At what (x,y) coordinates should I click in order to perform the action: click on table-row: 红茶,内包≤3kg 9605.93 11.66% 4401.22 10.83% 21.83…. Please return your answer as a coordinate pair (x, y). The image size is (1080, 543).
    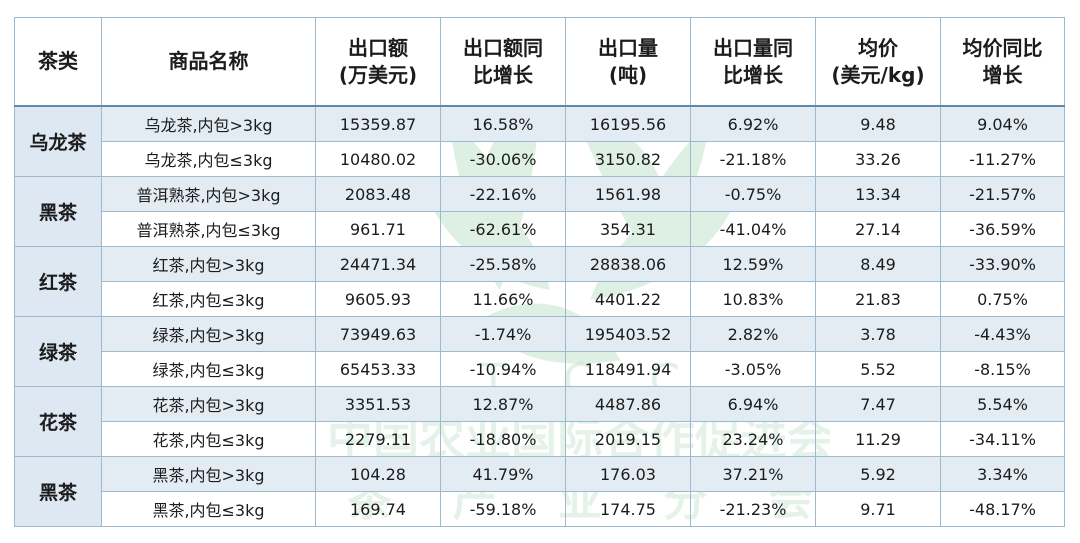
    Looking at the image, I should click on (540, 299).